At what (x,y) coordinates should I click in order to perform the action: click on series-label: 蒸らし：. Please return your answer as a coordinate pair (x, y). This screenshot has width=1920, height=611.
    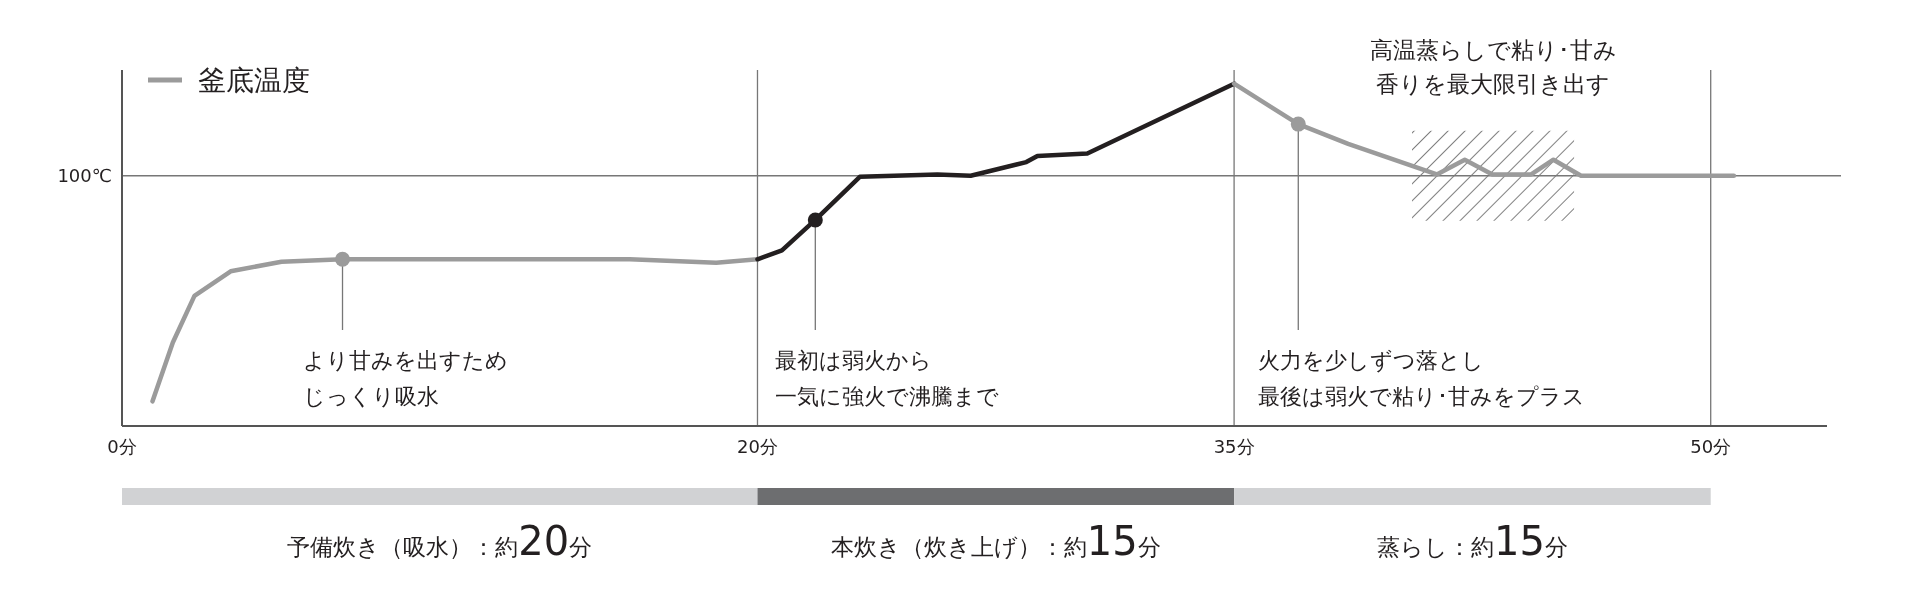
    Looking at the image, I should click on (1423, 547).